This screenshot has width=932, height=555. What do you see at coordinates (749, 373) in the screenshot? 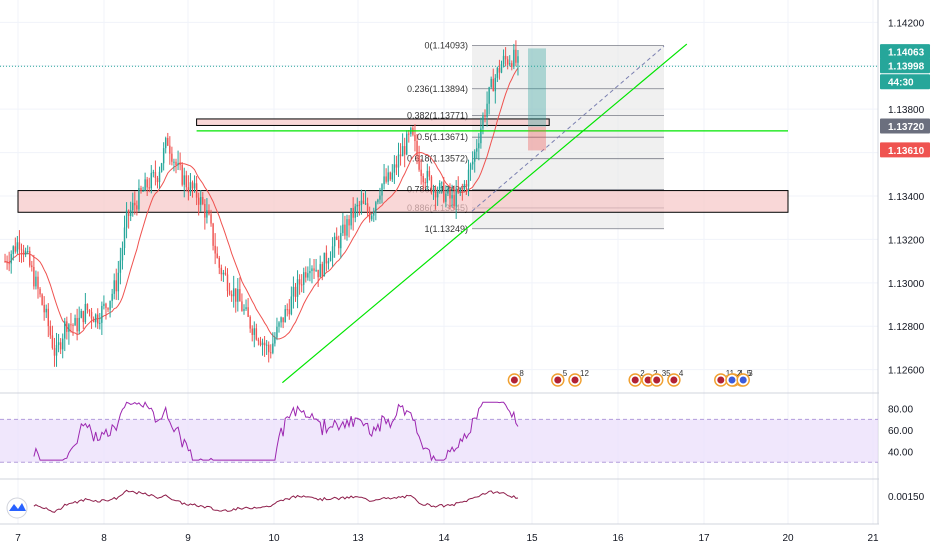
I see `event-count: 5` at bounding box center [749, 373].